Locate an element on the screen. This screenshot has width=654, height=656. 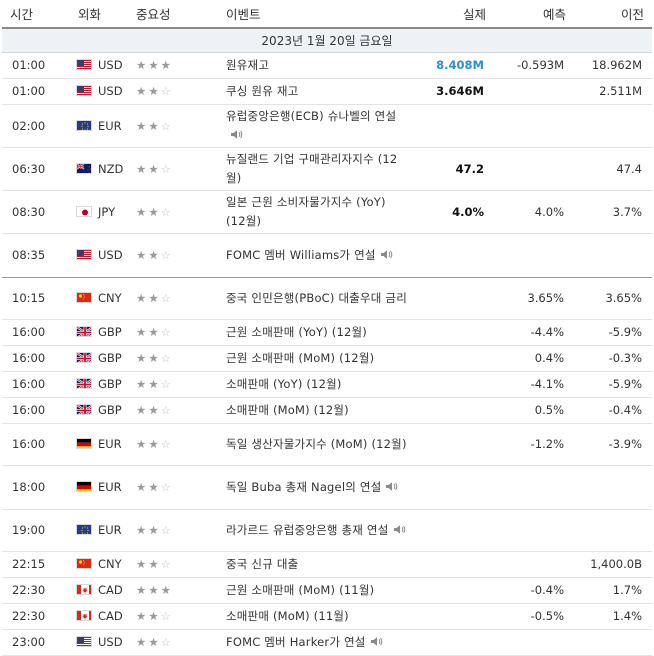
event-cell: 독일 생산자물가지수 (MoM) (12월) is located at coordinates (317, 444).